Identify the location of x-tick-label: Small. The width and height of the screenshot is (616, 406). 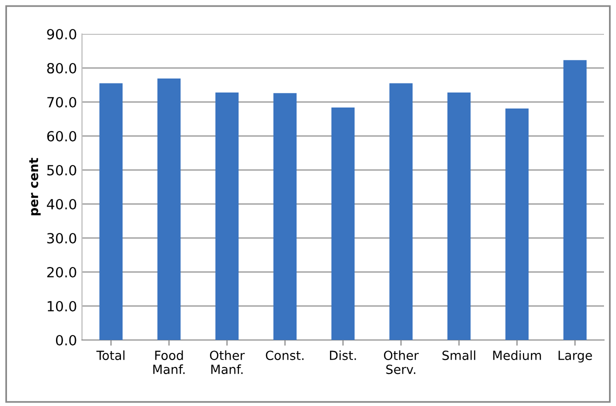
(459, 355).